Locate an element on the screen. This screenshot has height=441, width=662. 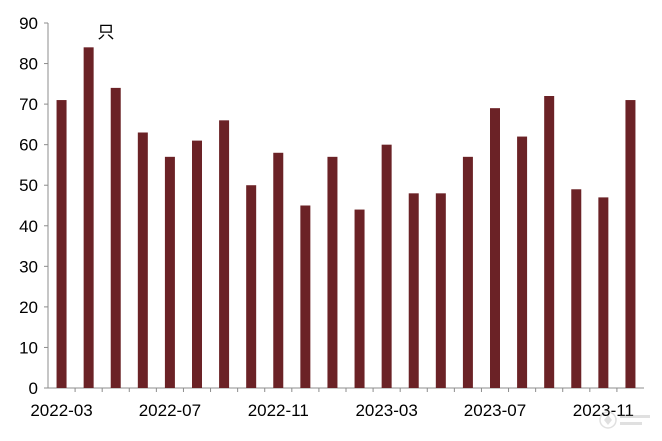
x-tick-label: 2022-07 is located at coordinates (170, 410).